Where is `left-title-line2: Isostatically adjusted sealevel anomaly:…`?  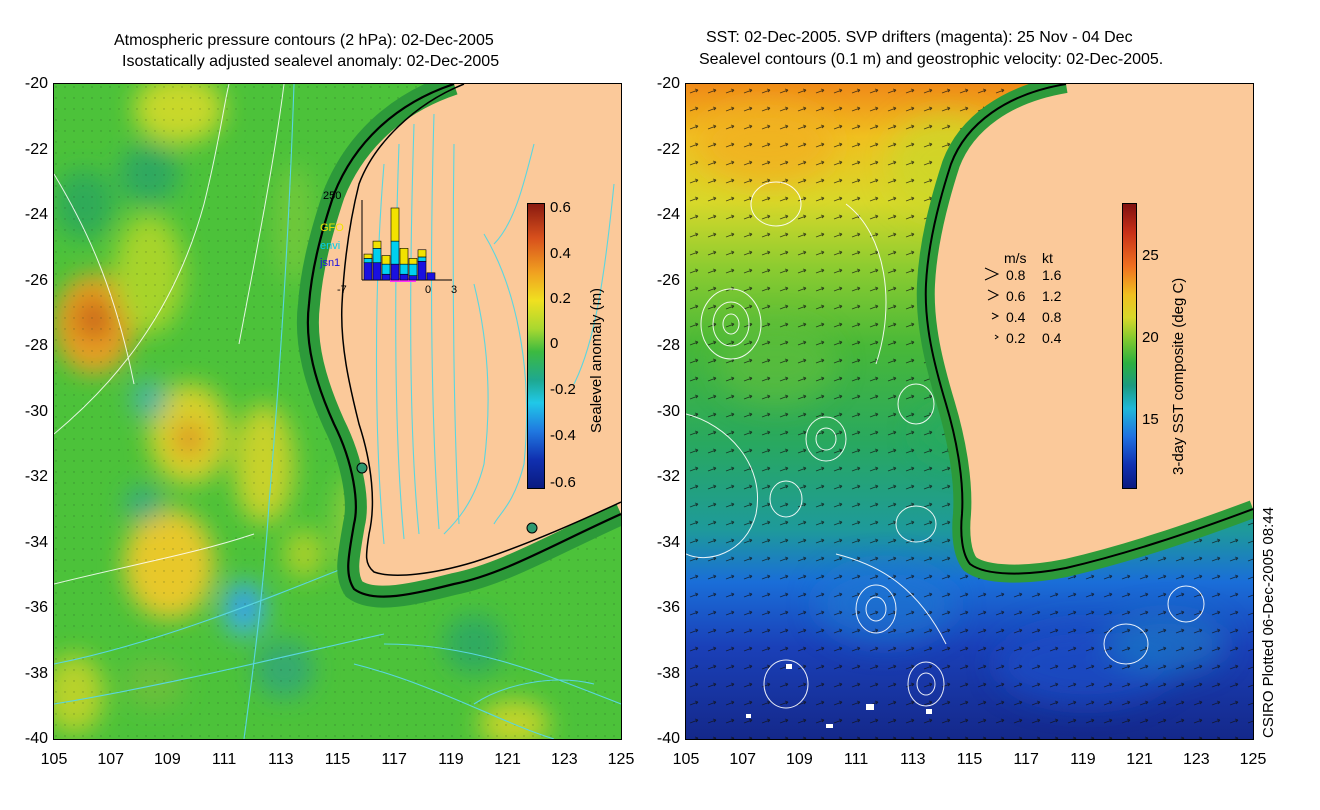
left-title-line2: Isostatically adjusted sealevel anomaly:… is located at coordinates (311, 61).